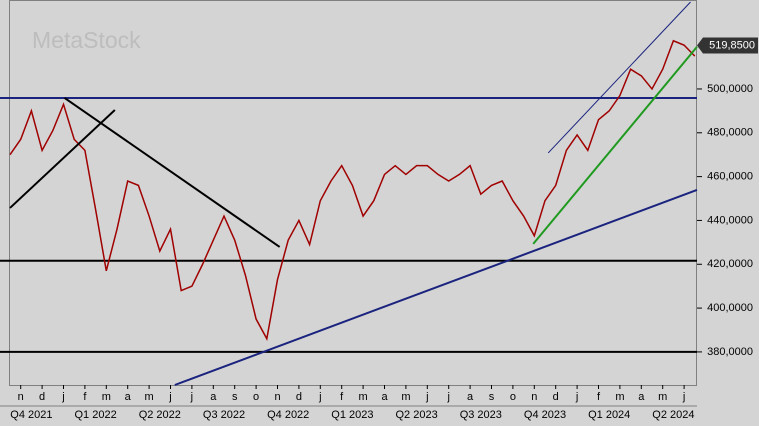  What do you see at coordinates (95, 415) in the screenshot?
I see `quarter-label: Q1 2022` at bounding box center [95, 415].